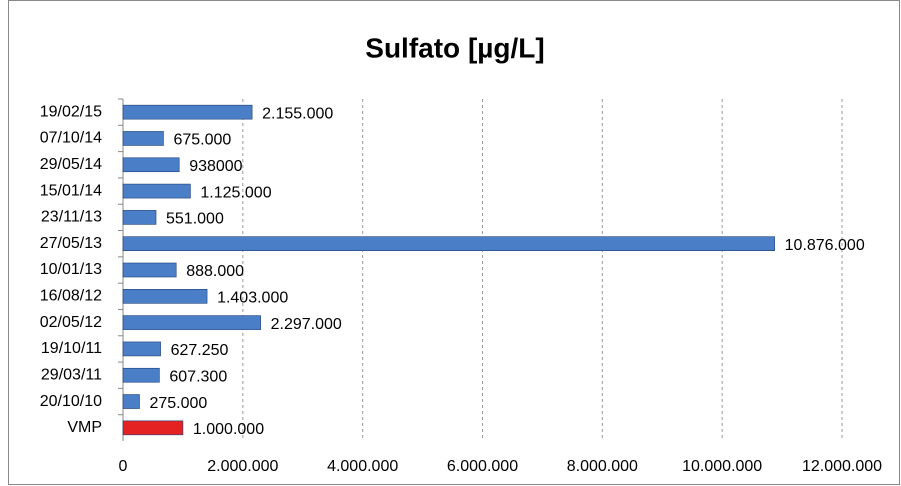  I want to click on x-tick-label: 0, so click(123, 466).